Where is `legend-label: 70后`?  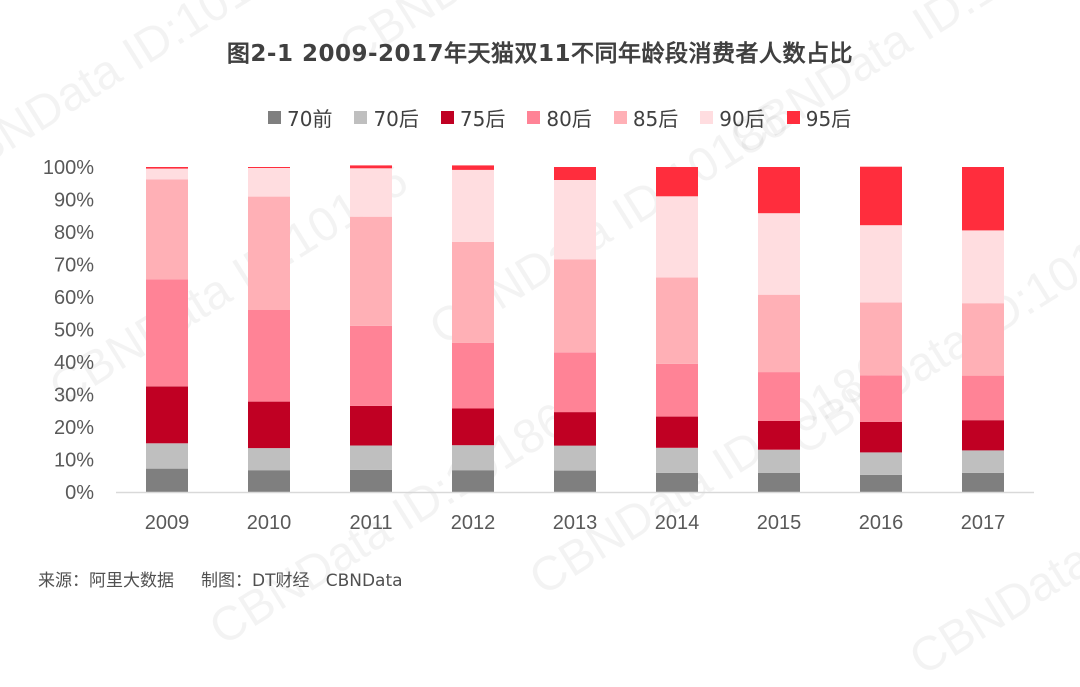
legend-label: 70后 is located at coordinates (396, 118).